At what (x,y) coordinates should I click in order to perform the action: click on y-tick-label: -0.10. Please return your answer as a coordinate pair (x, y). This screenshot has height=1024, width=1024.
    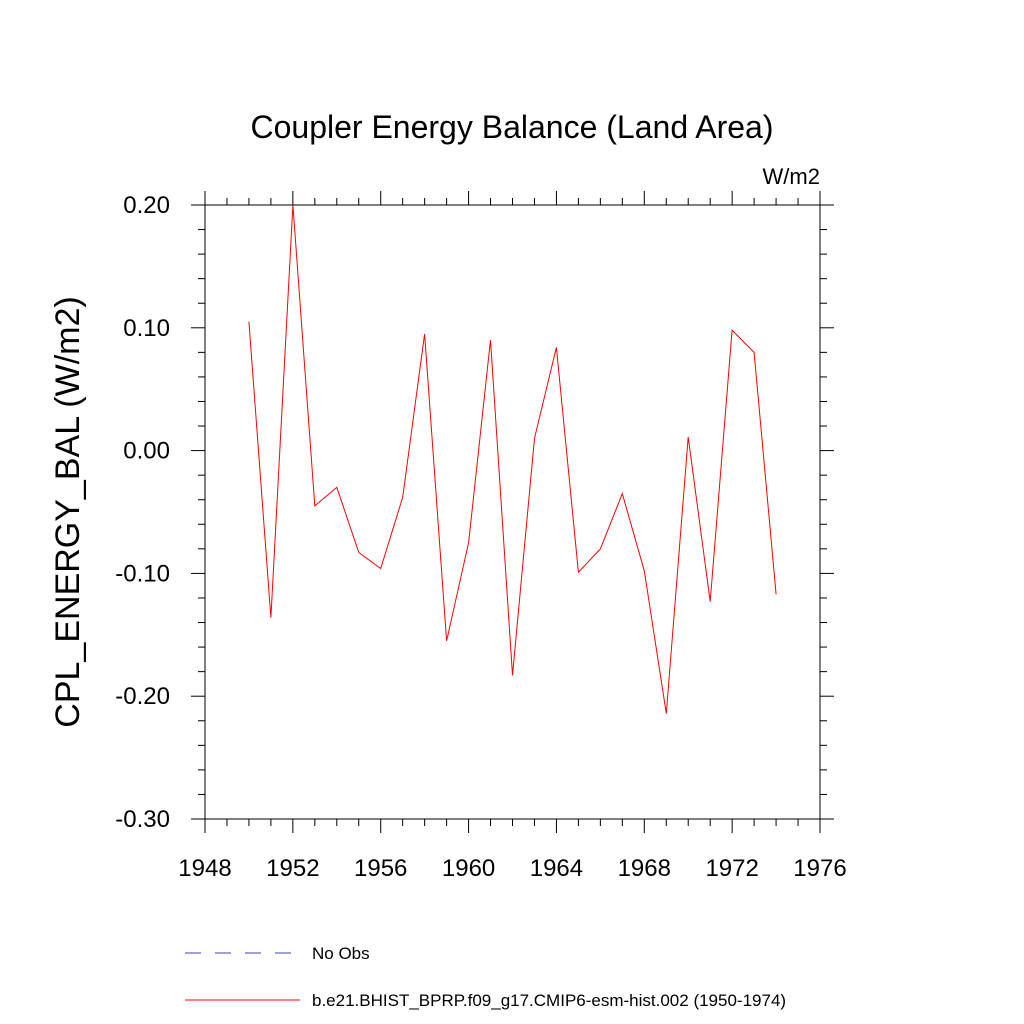
    Looking at the image, I should click on (142, 573).